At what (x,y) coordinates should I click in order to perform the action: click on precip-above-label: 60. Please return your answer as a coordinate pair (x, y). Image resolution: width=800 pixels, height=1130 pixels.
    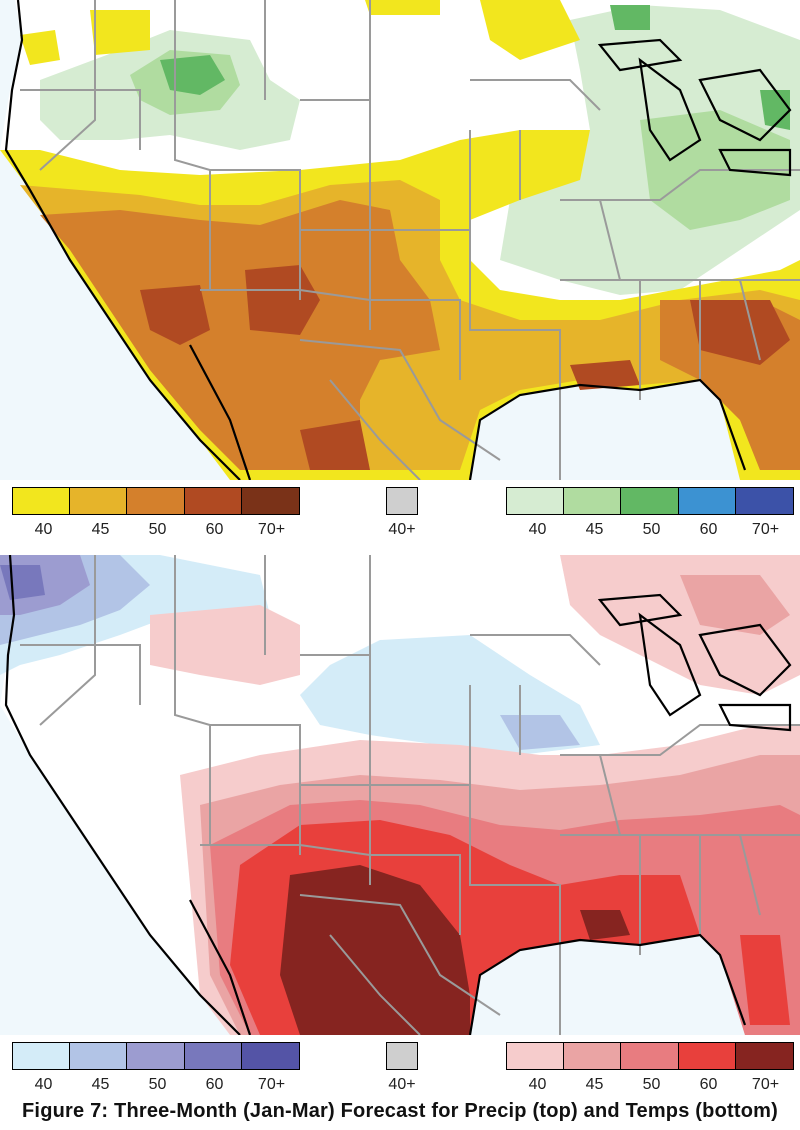
    Looking at the image, I should click on (708, 529).